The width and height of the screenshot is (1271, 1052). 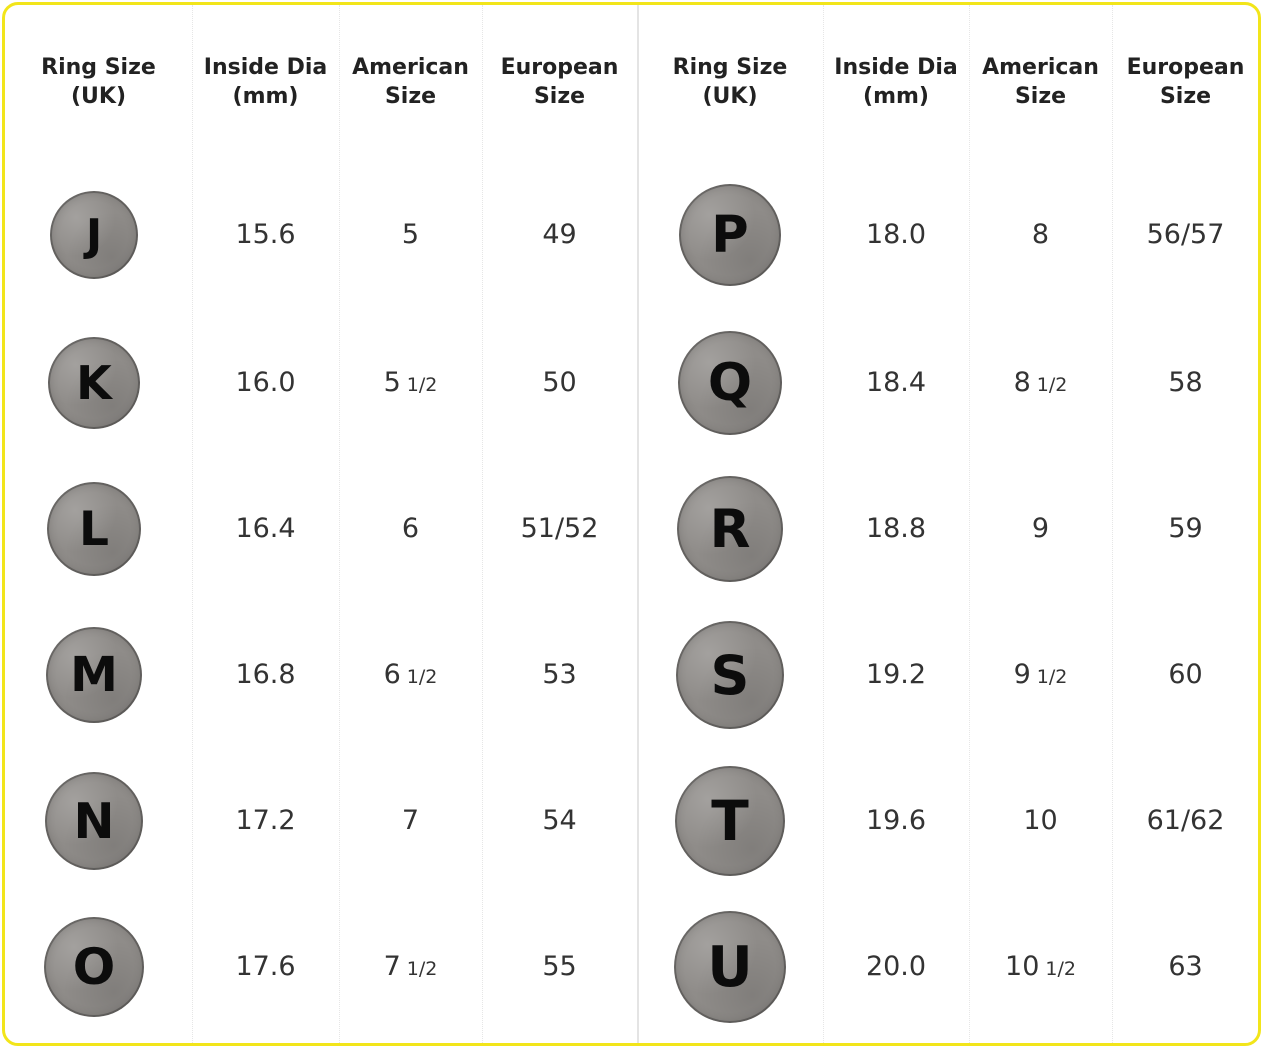 What do you see at coordinates (1185, 820) in the screenshot?
I see `european-size-value: 61/62` at bounding box center [1185, 820].